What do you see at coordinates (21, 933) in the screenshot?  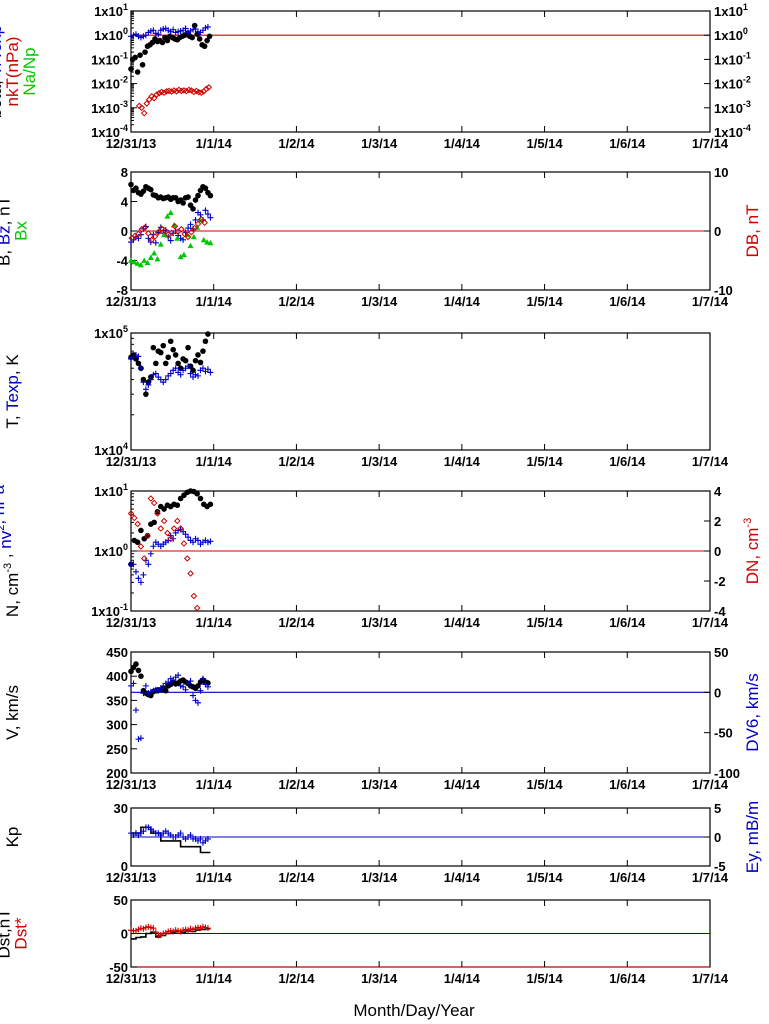 I see `axis-title: Dst*` at bounding box center [21, 933].